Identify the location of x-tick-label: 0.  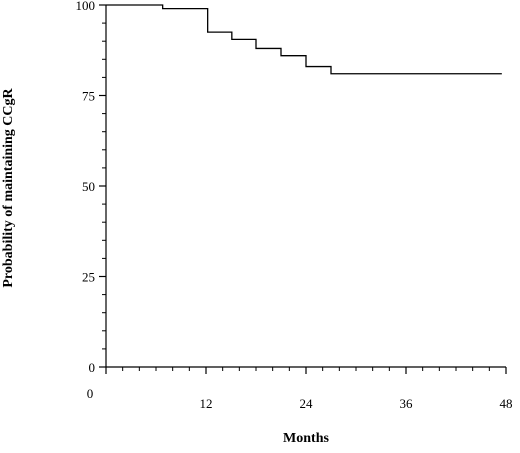
(90, 393).